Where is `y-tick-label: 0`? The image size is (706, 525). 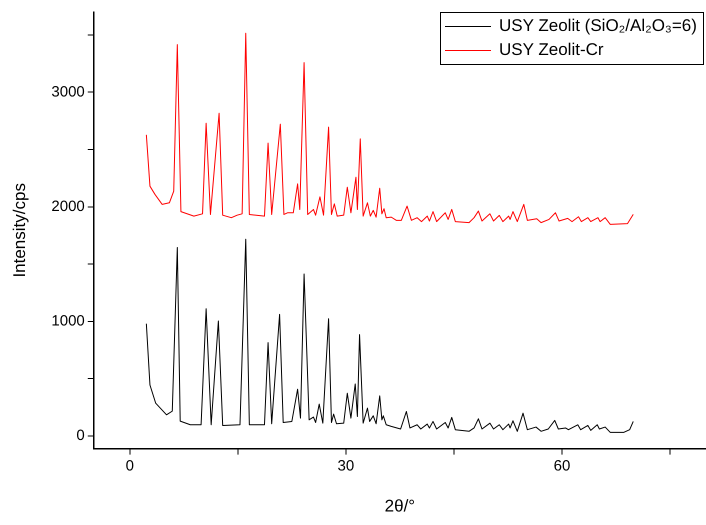
y-tick-label: 0 is located at coordinates (80, 435).